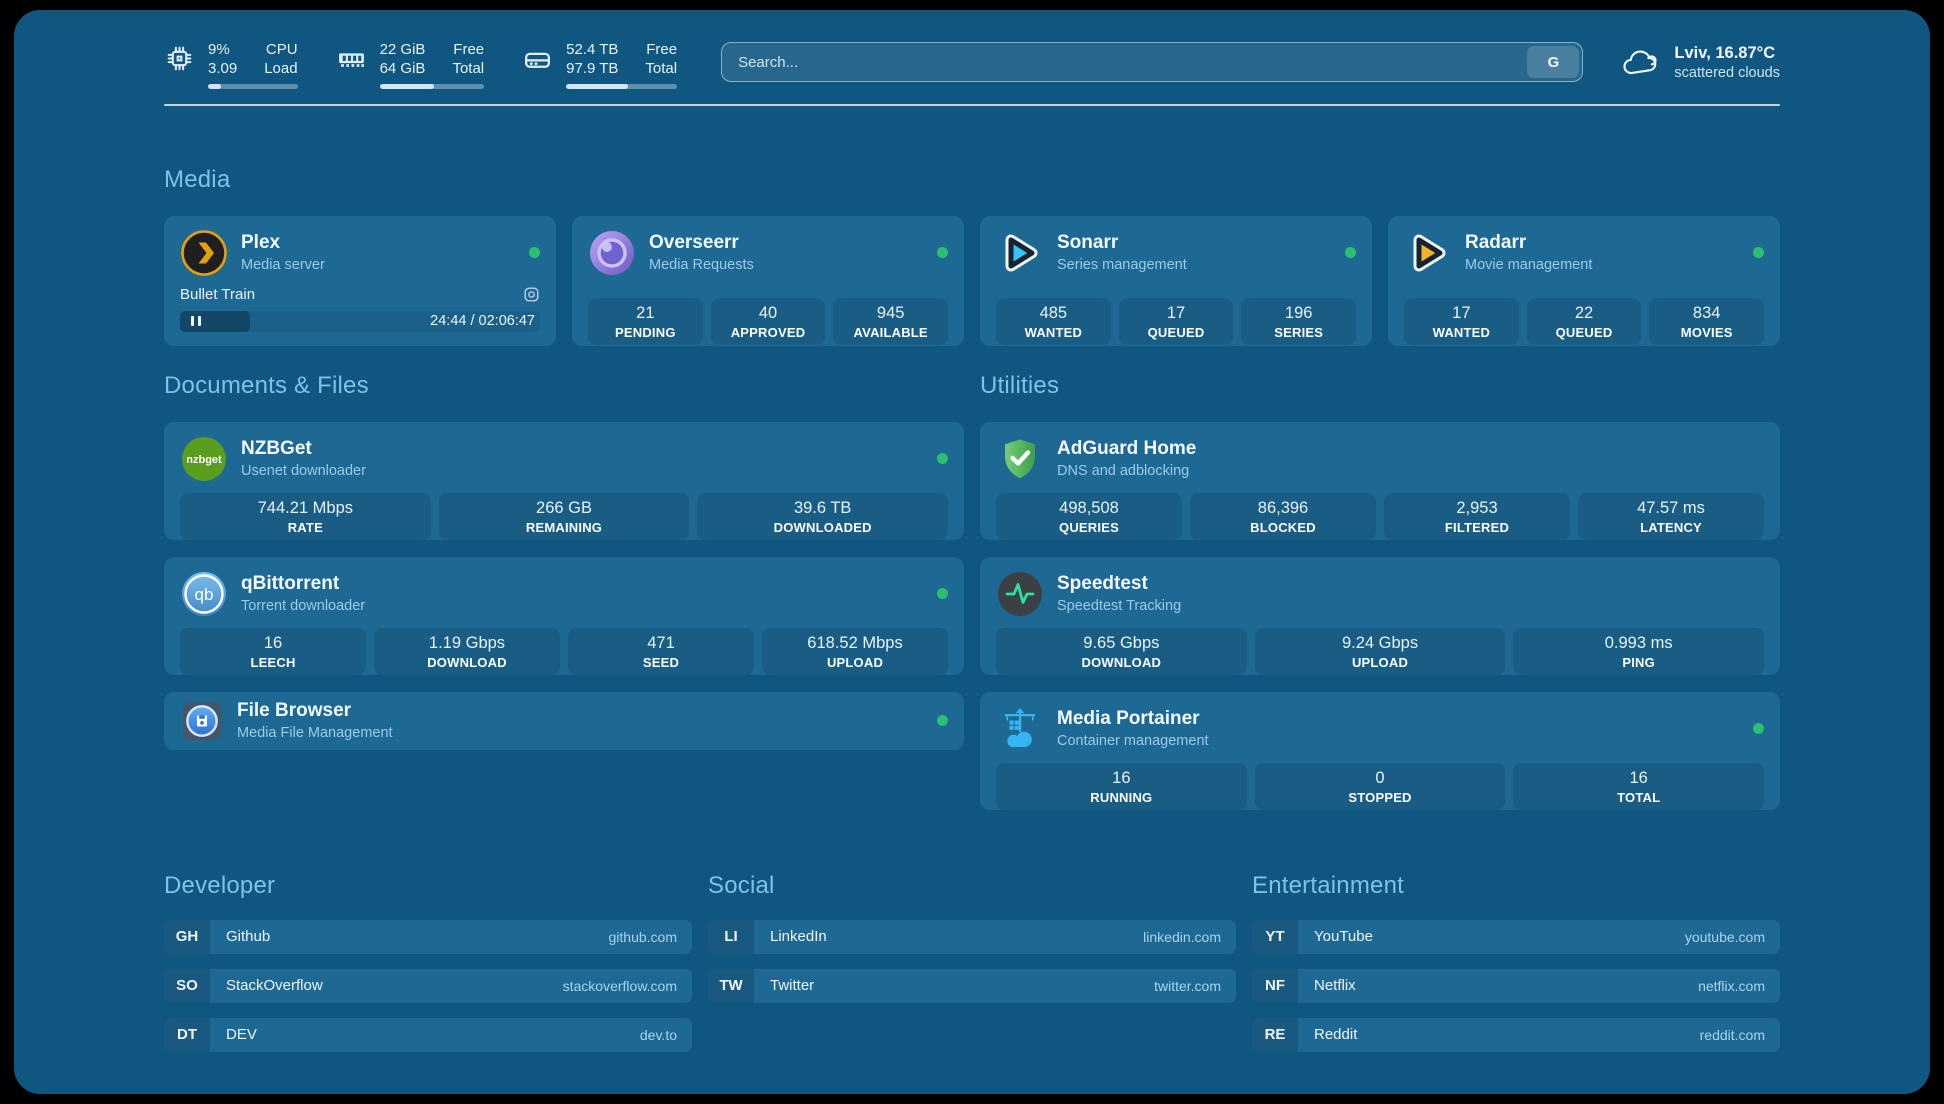 This screenshot has height=1104, width=1944. What do you see at coordinates (303, 605) in the screenshot?
I see `app-description: Torrent downloader` at bounding box center [303, 605].